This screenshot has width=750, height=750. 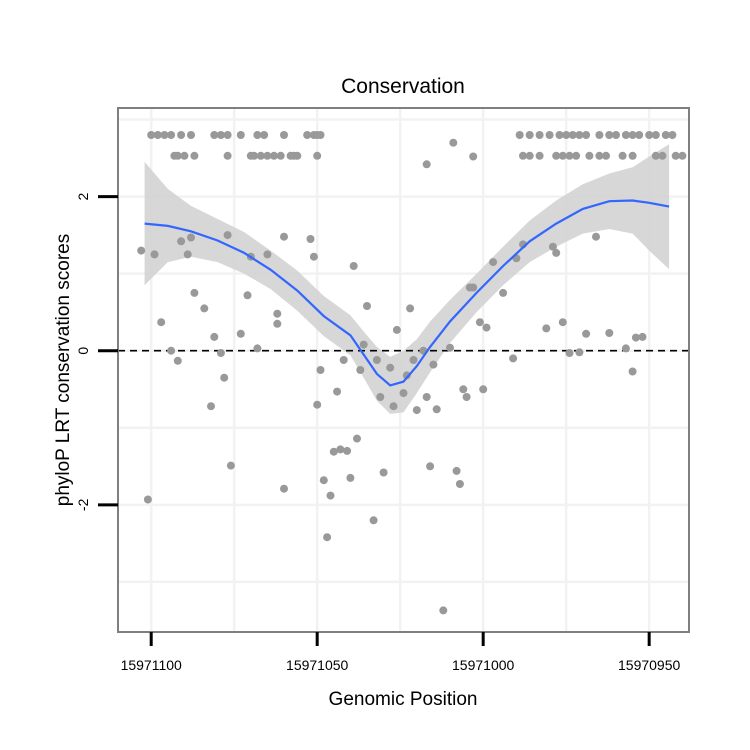 What do you see at coordinates (151, 665) in the screenshot?
I see `x-tick-label: 15971100` at bounding box center [151, 665].